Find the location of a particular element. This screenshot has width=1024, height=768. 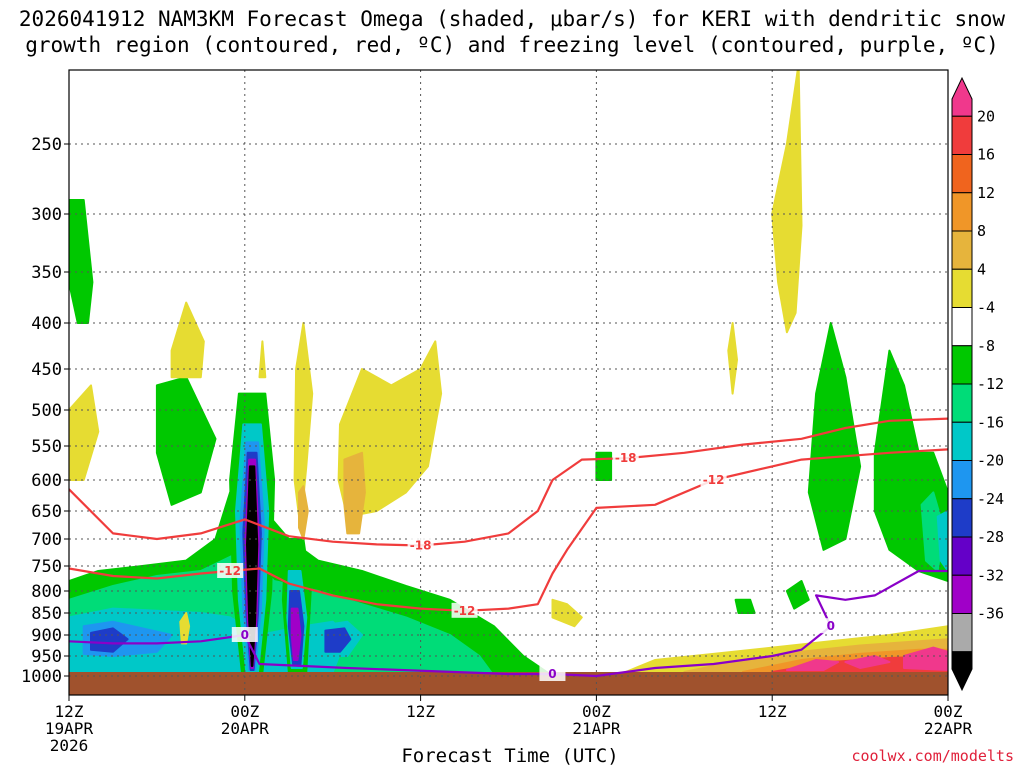

colorbar-label-13: -36 is located at coordinates (990, 614).